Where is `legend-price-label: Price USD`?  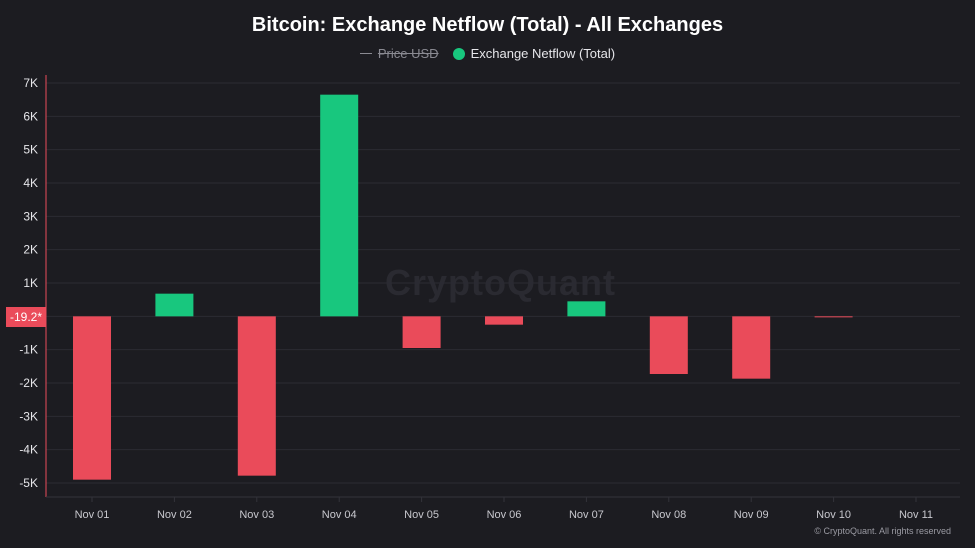 legend-price-label: Price USD is located at coordinates (408, 53).